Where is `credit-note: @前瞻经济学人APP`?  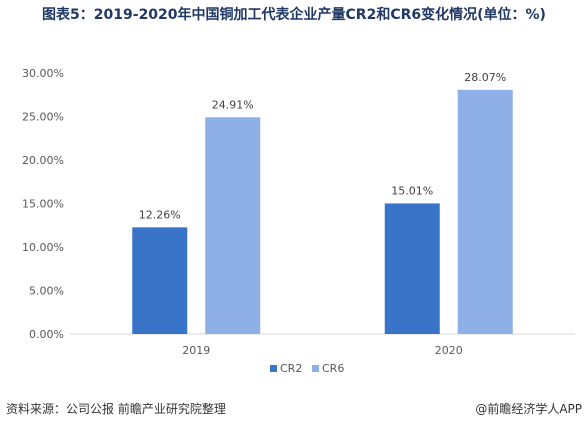 credit-note: @前瞻经济学人APP is located at coordinates (528, 409).